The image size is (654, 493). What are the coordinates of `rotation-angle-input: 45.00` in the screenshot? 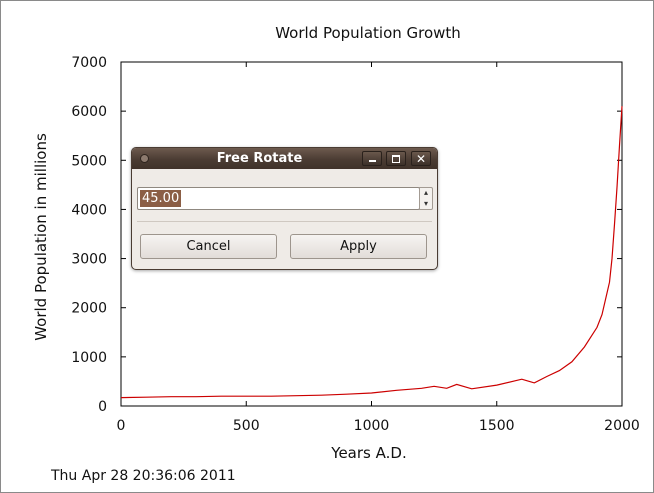 It's located at (278, 198).